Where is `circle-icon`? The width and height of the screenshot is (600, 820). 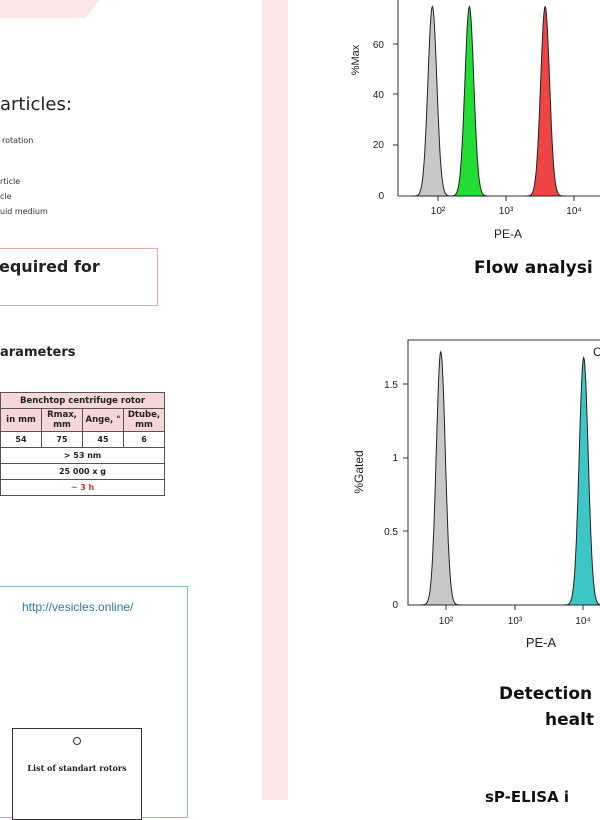 circle-icon is located at coordinates (77, 741).